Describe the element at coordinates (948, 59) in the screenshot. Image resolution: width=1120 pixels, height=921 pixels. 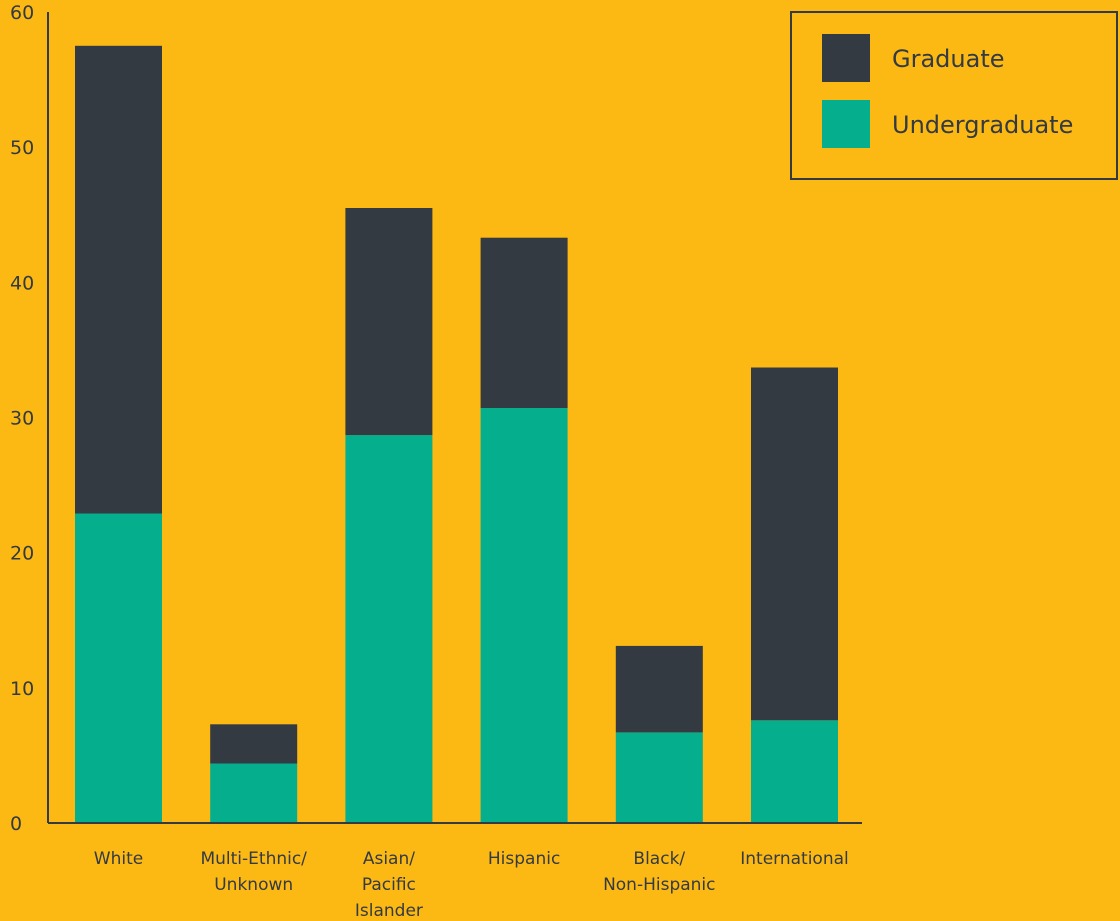
I see `legend-label-graduate: Graduate` at that location.